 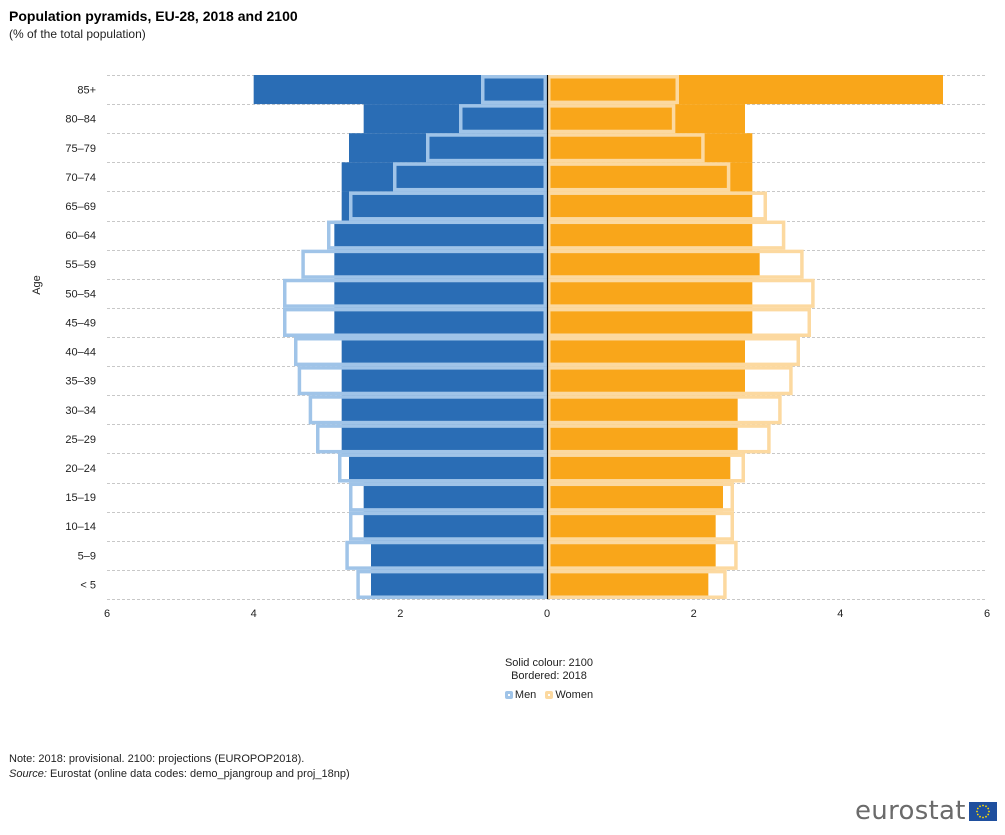 I want to click on y-tick-label: 25–29, so click(x=80, y=440).